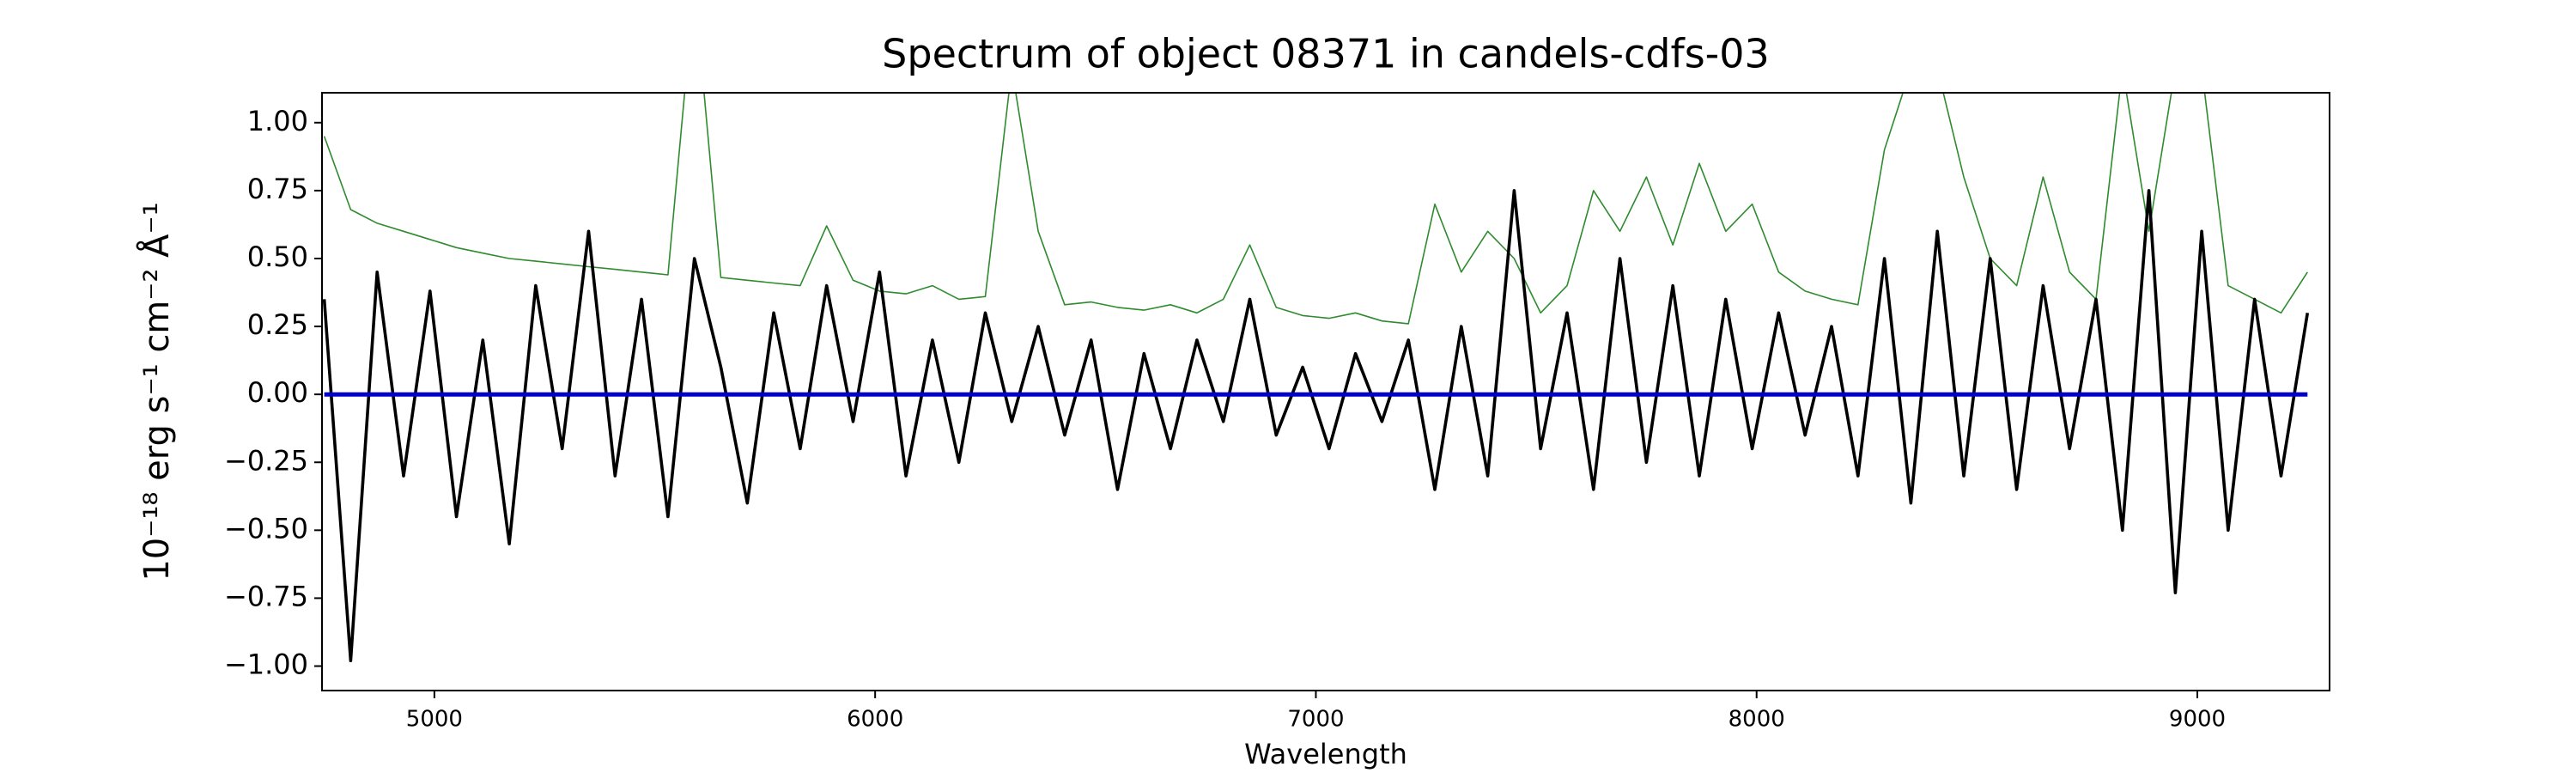 Image resolution: width=2576 pixels, height=773 pixels. What do you see at coordinates (434, 720) in the screenshot?
I see `x-tick-label: 5000` at bounding box center [434, 720].